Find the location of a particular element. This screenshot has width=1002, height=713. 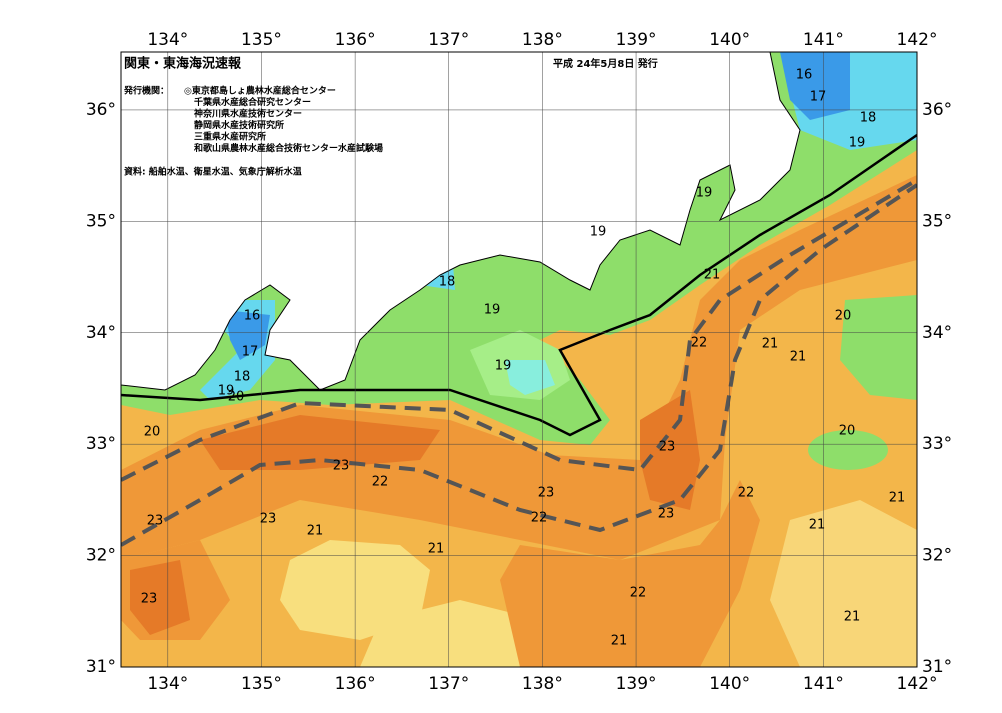

sources: 資料: 船舶水温、衛星水温、気象庁解析水温 is located at coordinates (213, 172).